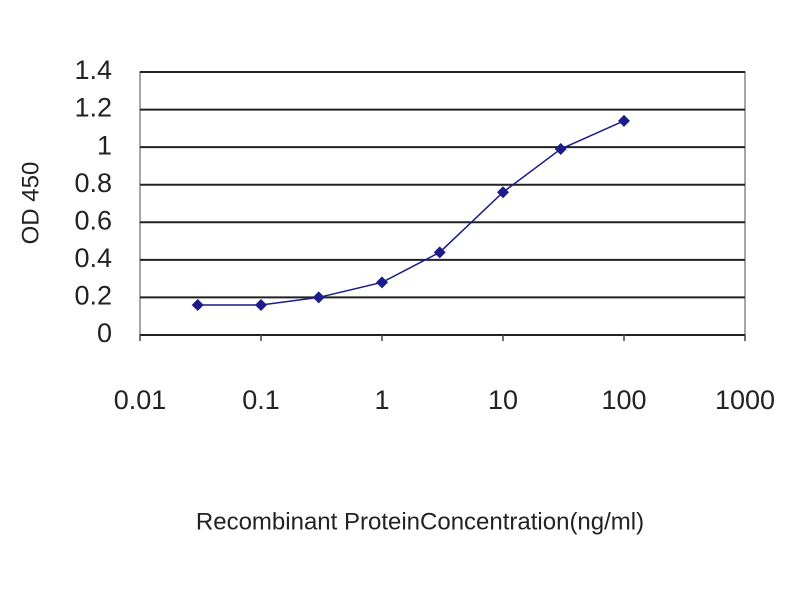 The image size is (800, 600). Describe the element at coordinates (93, 108) in the screenshot. I see `y-tick-label: 1.2` at that location.